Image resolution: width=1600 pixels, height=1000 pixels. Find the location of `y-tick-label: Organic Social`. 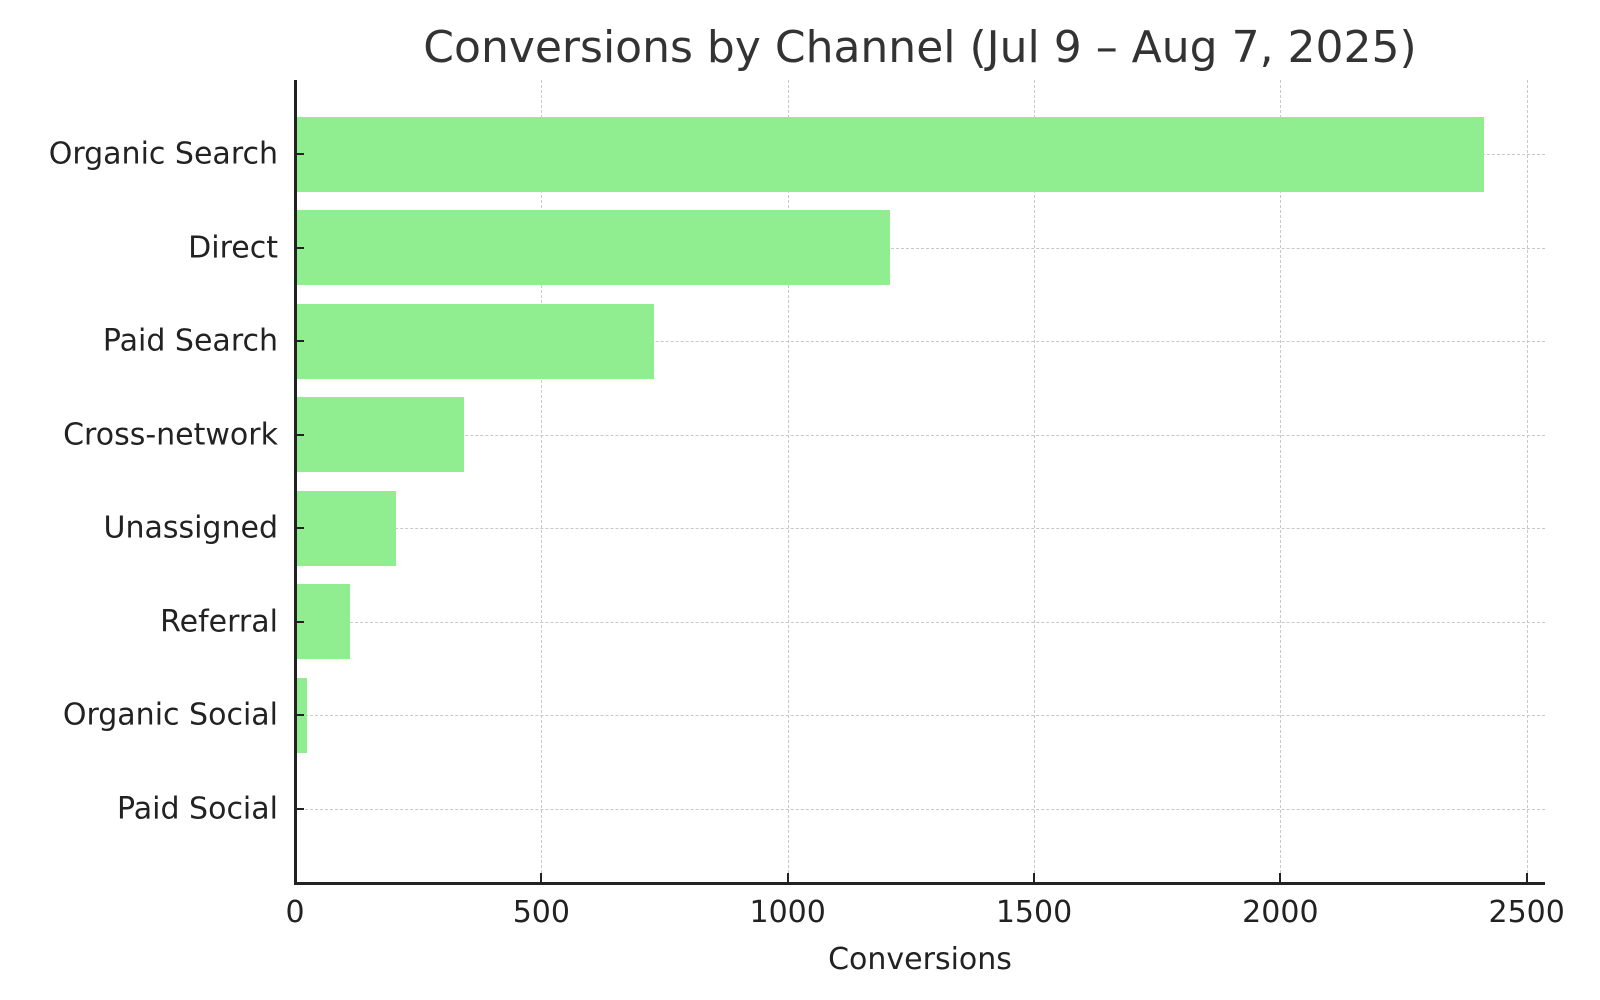

y-tick-label: Organic Social is located at coordinates (170, 715).